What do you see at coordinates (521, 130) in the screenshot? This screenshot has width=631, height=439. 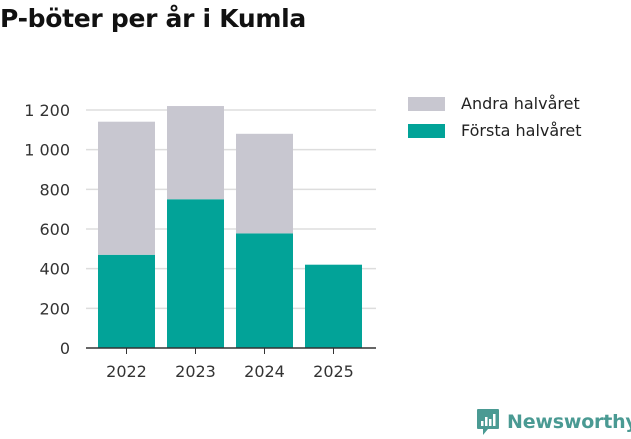 I see `legend-label-forsta: Första halvåret` at bounding box center [521, 130].